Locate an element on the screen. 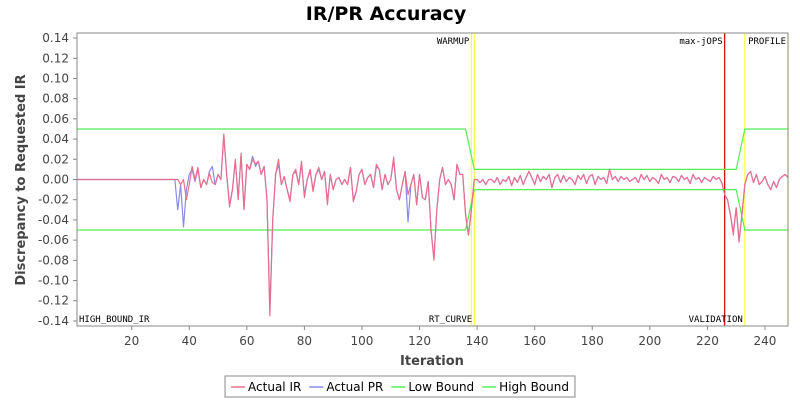 The image size is (800, 400). y-tick-label: 0.00 is located at coordinates (55, 180).